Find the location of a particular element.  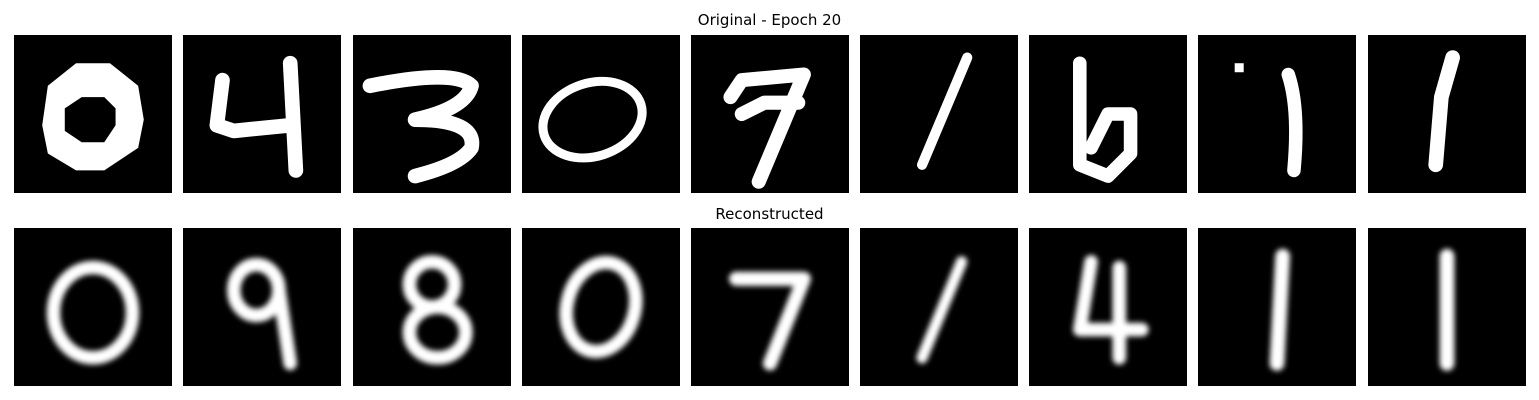

original-row-title: Original - Epoch 20 is located at coordinates (769, 20).